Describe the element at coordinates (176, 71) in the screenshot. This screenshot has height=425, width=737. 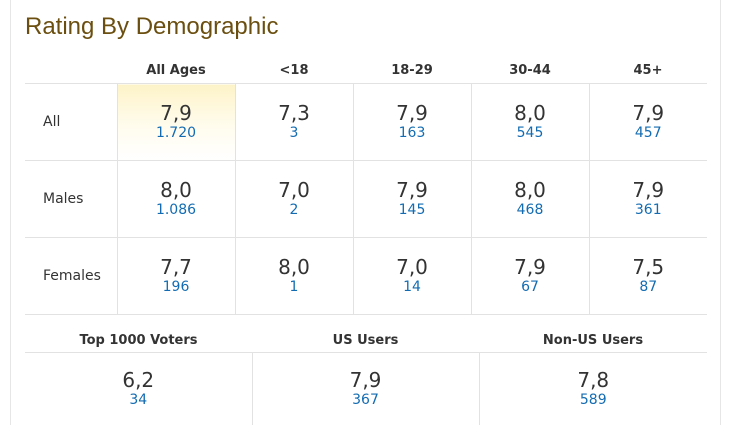
I see `column-header: All Ages` at that location.